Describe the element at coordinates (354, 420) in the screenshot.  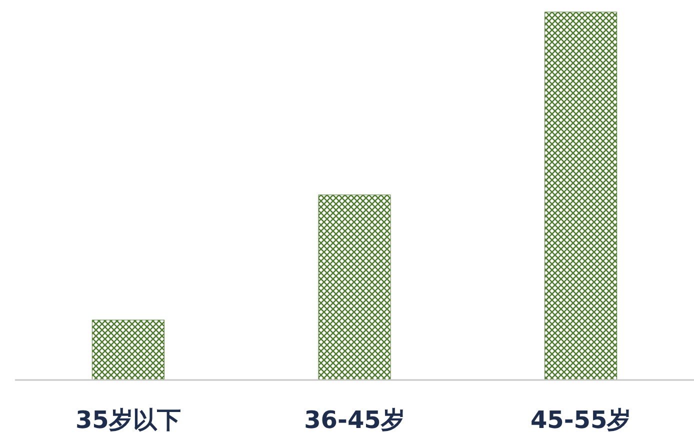
I see `x-tick-label: 36-45岁` at that location.